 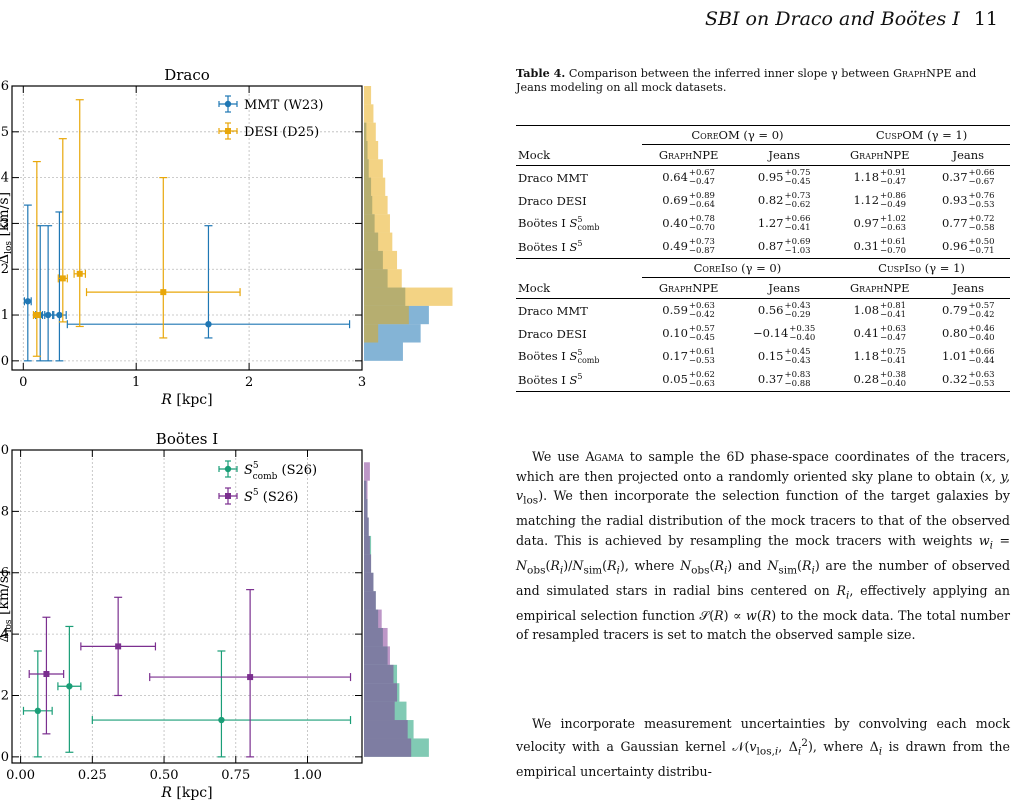 I want to click on gamma-value: 0.05 +0.62 −0.63, so click(x=688, y=379).